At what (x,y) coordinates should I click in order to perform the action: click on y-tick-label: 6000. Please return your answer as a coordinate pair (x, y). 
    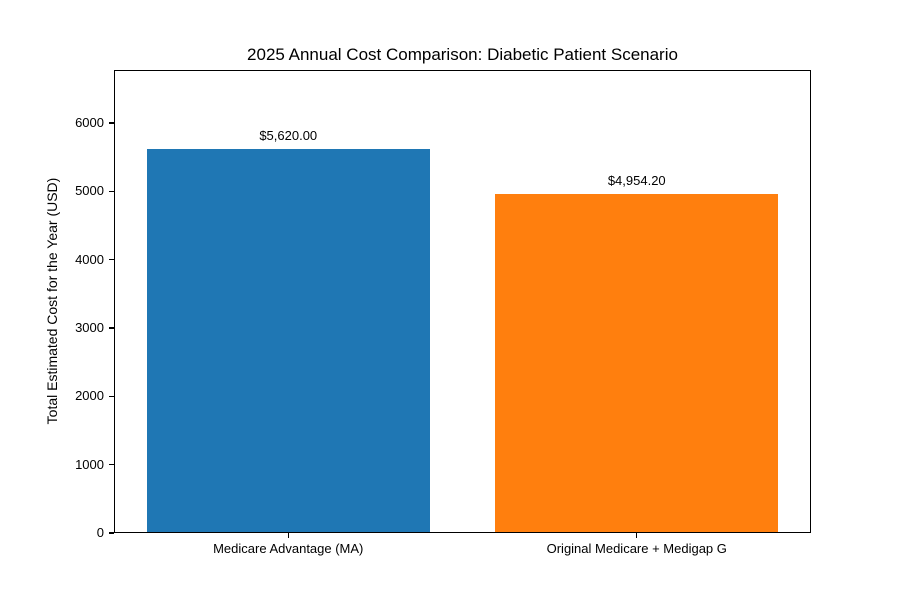
    Looking at the image, I should click on (89, 123).